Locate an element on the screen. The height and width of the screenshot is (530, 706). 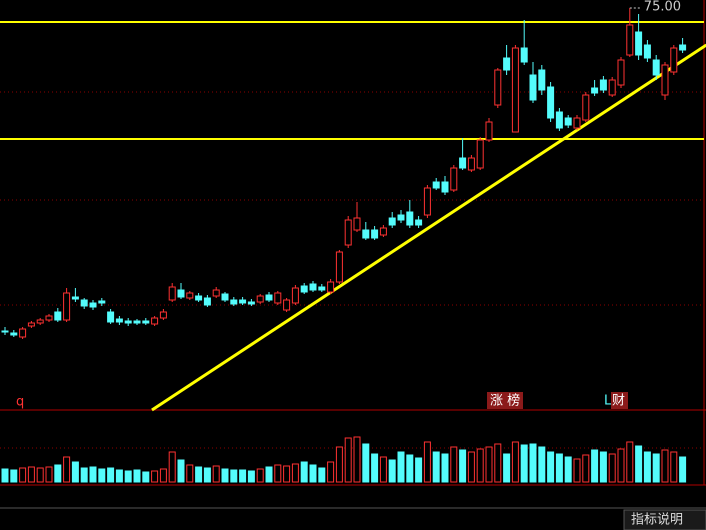
footer-label: 指标说明 is located at coordinates (657, 520).